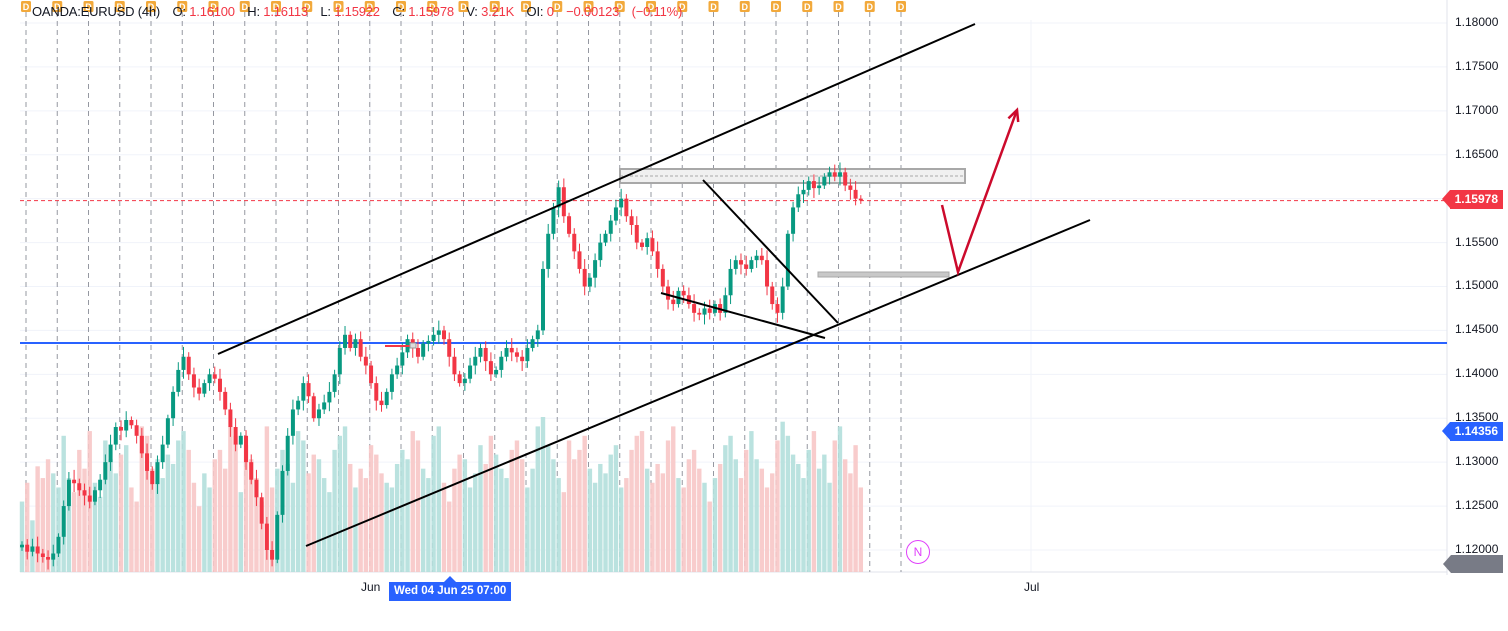 The image size is (1508, 631). I want to click on high-value: 1.16113, so click(285, 11).